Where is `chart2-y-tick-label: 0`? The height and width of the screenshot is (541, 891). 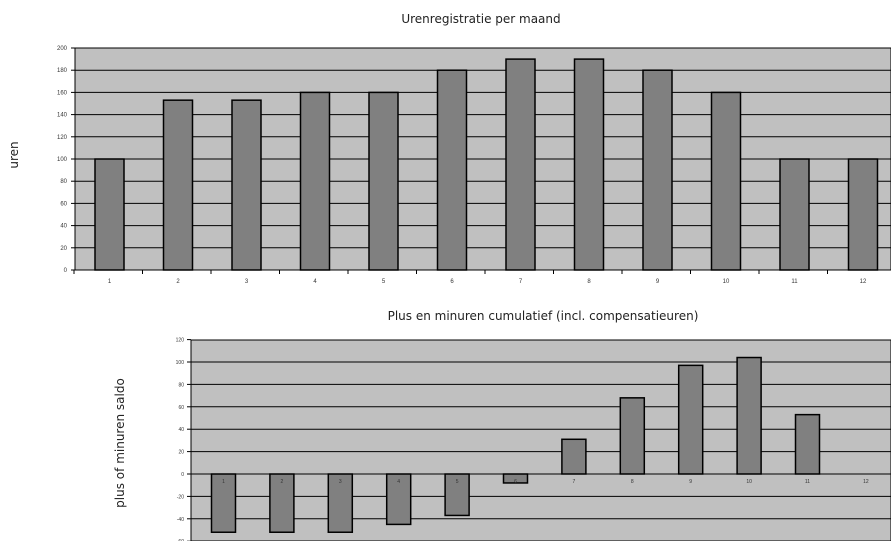 chart2-y-tick-label: 0 is located at coordinates (182, 475).